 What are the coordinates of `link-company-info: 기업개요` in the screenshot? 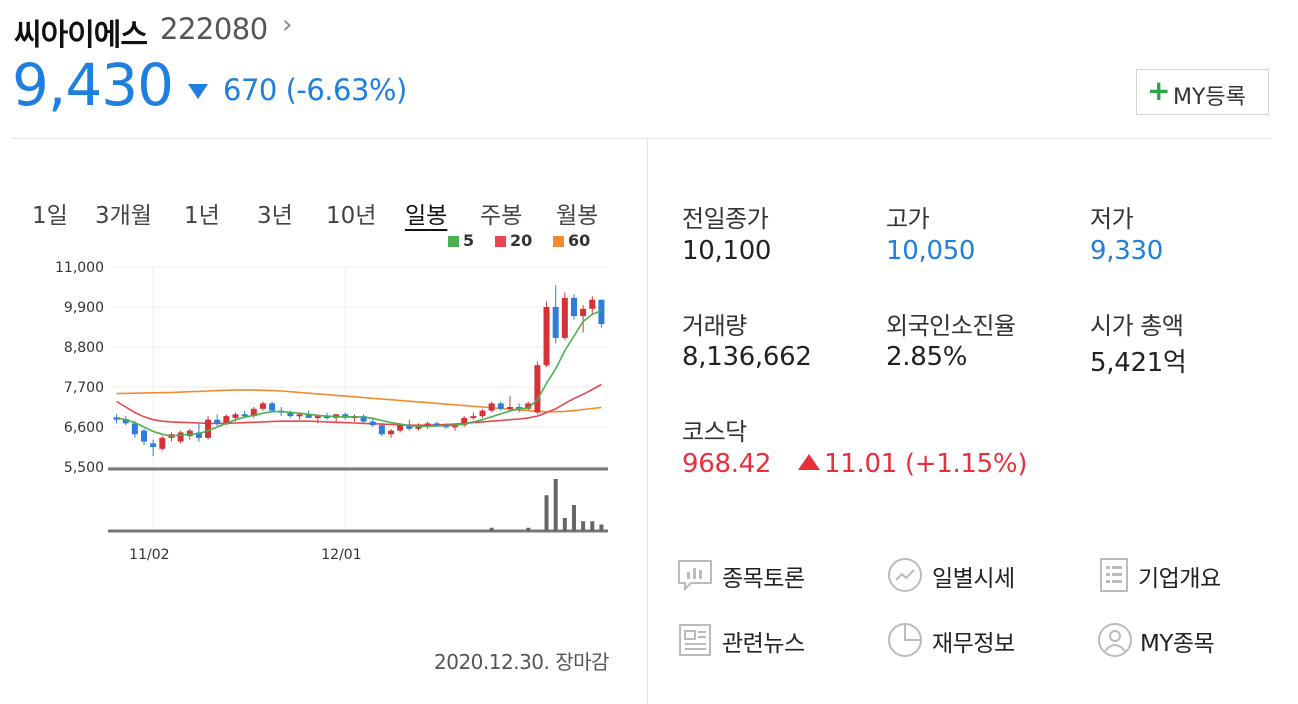 It's located at (1171, 576).